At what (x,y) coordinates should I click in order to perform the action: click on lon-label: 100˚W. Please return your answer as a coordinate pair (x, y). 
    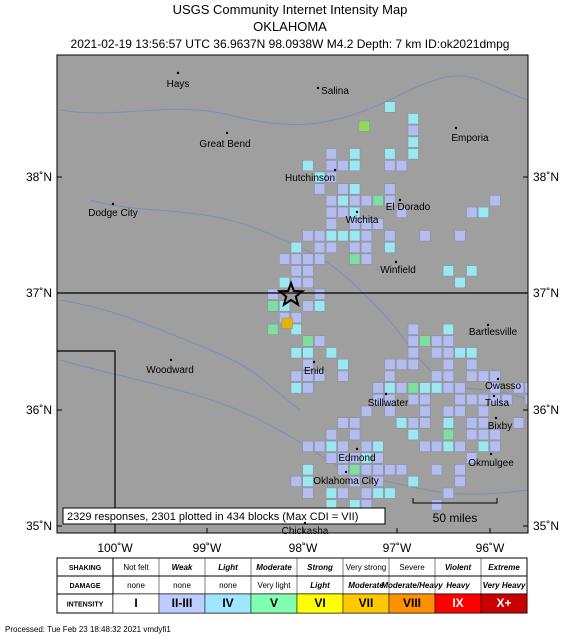
    Looking at the image, I should click on (115, 548).